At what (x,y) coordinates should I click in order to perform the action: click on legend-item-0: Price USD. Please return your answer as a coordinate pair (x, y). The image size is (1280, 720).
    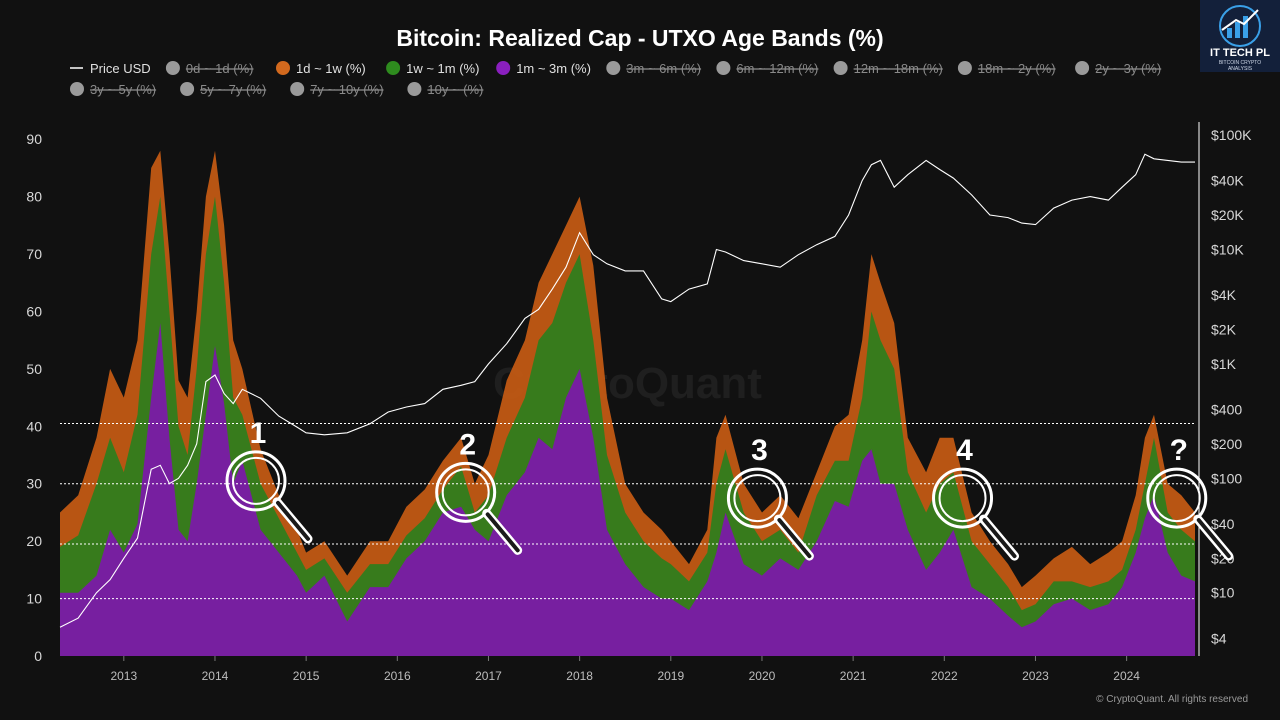
    Looking at the image, I should click on (110, 68).